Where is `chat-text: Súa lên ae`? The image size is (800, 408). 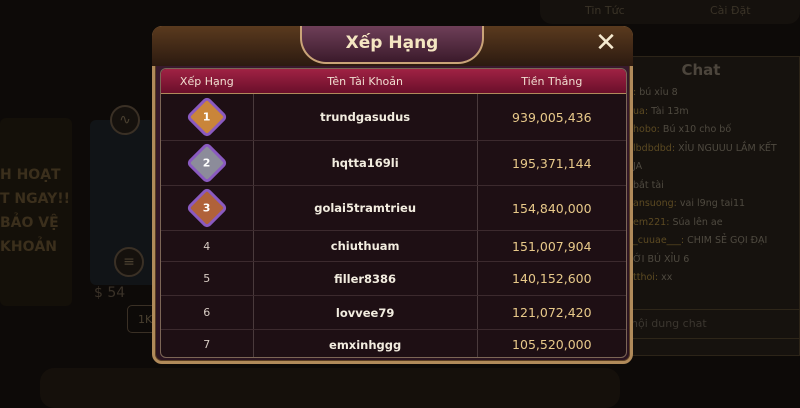
chat-text: Súa lên ae is located at coordinates (697, 222).